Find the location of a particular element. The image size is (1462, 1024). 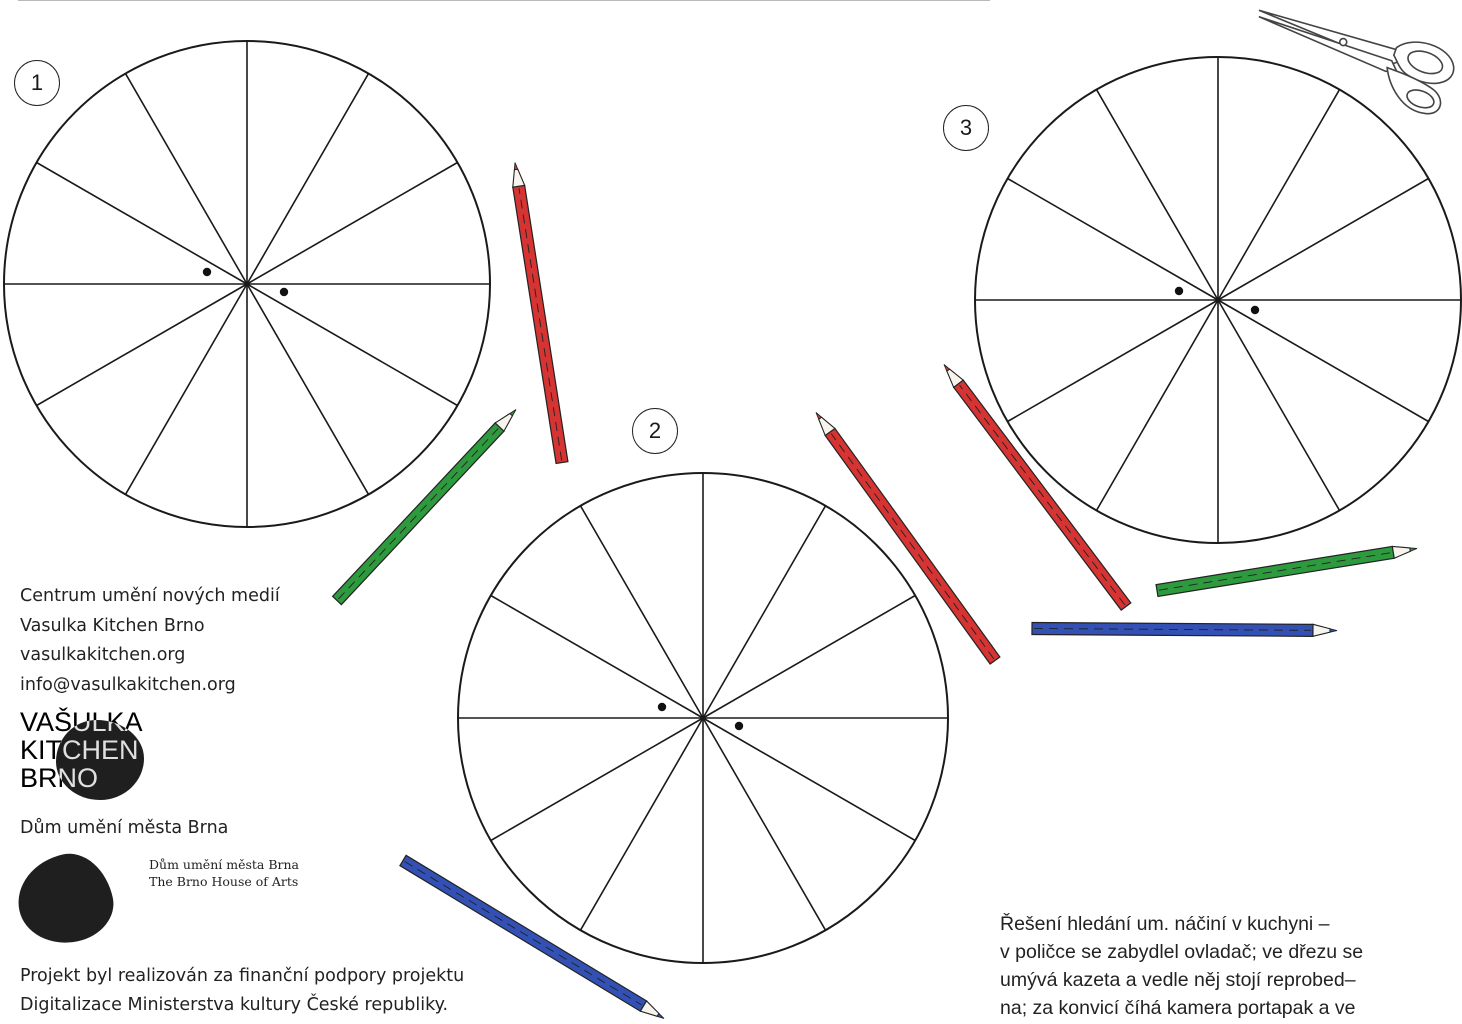

dum-title: Dům umění města Brna is located at coordinates (124, 828).